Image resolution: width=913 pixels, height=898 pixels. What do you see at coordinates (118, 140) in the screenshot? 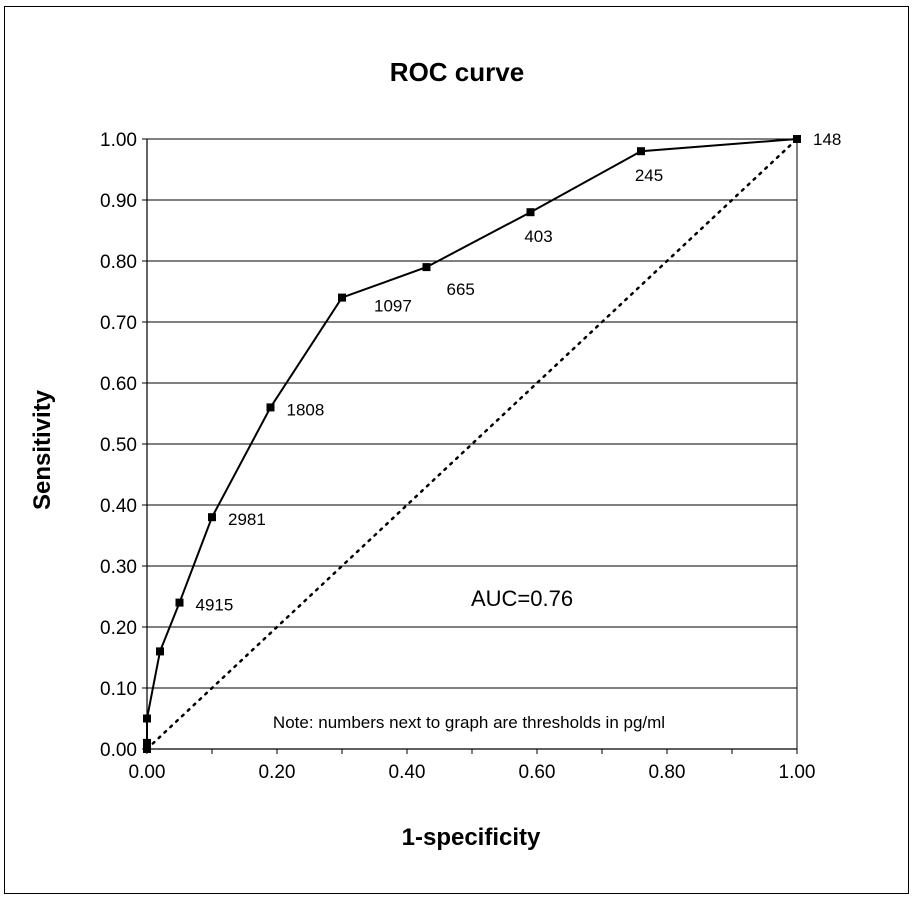
I see `y-tick-label: 1.00` at bounding box center [118, 140].